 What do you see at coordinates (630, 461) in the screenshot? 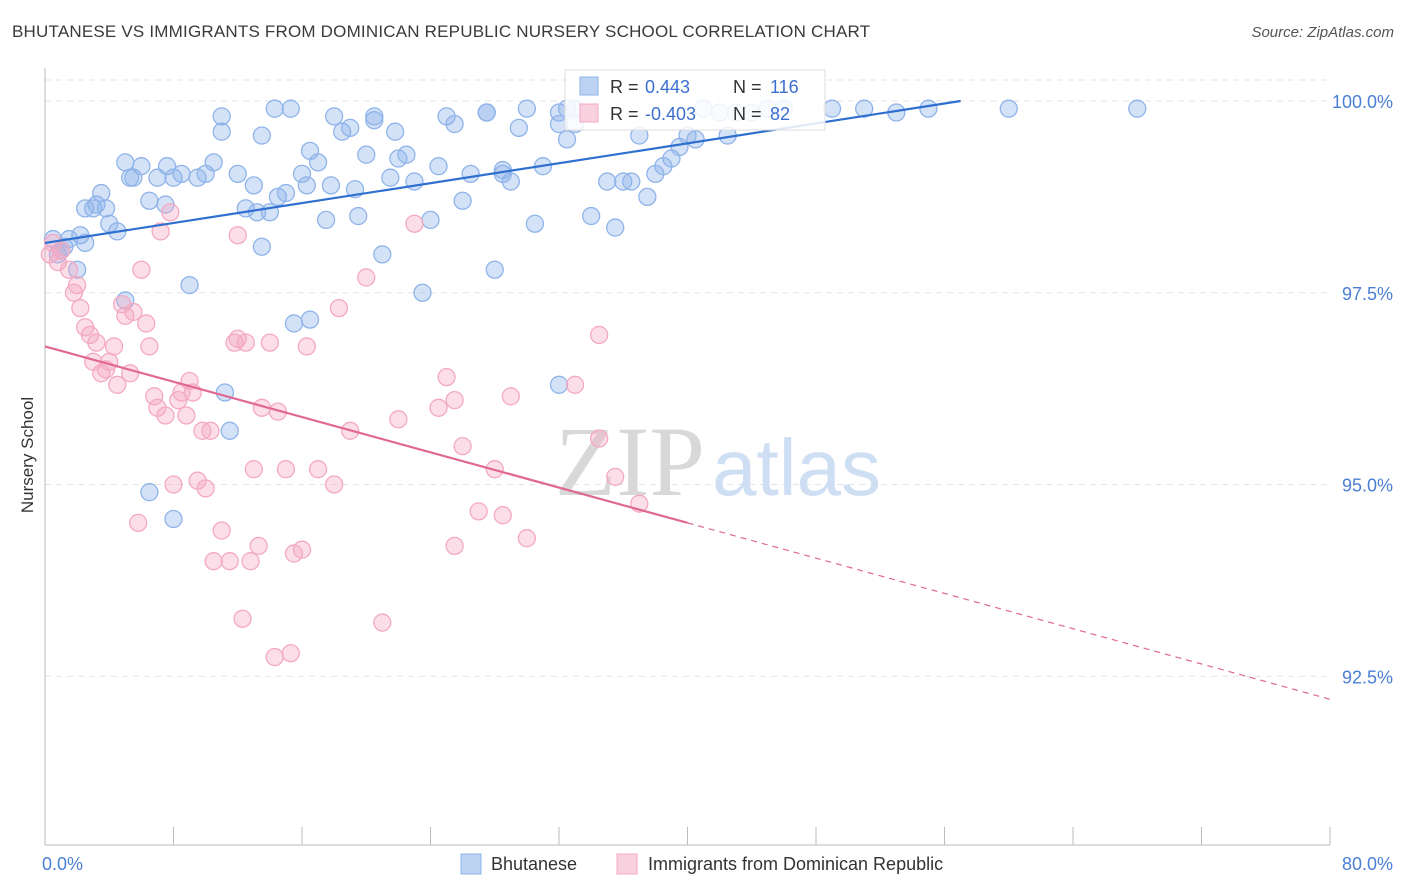
I see `watermark-zip: ZIP` at bounding box center [630, 461].